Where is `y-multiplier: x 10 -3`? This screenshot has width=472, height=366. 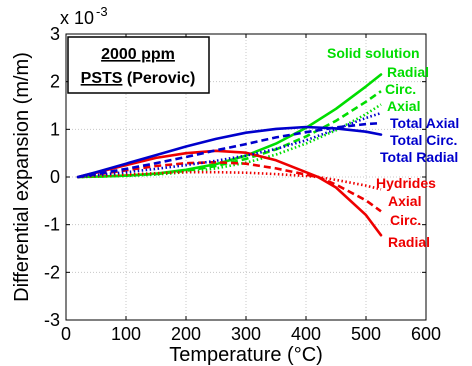 y-multiplier: x 10 -3 is located at coordinates (84, 16).